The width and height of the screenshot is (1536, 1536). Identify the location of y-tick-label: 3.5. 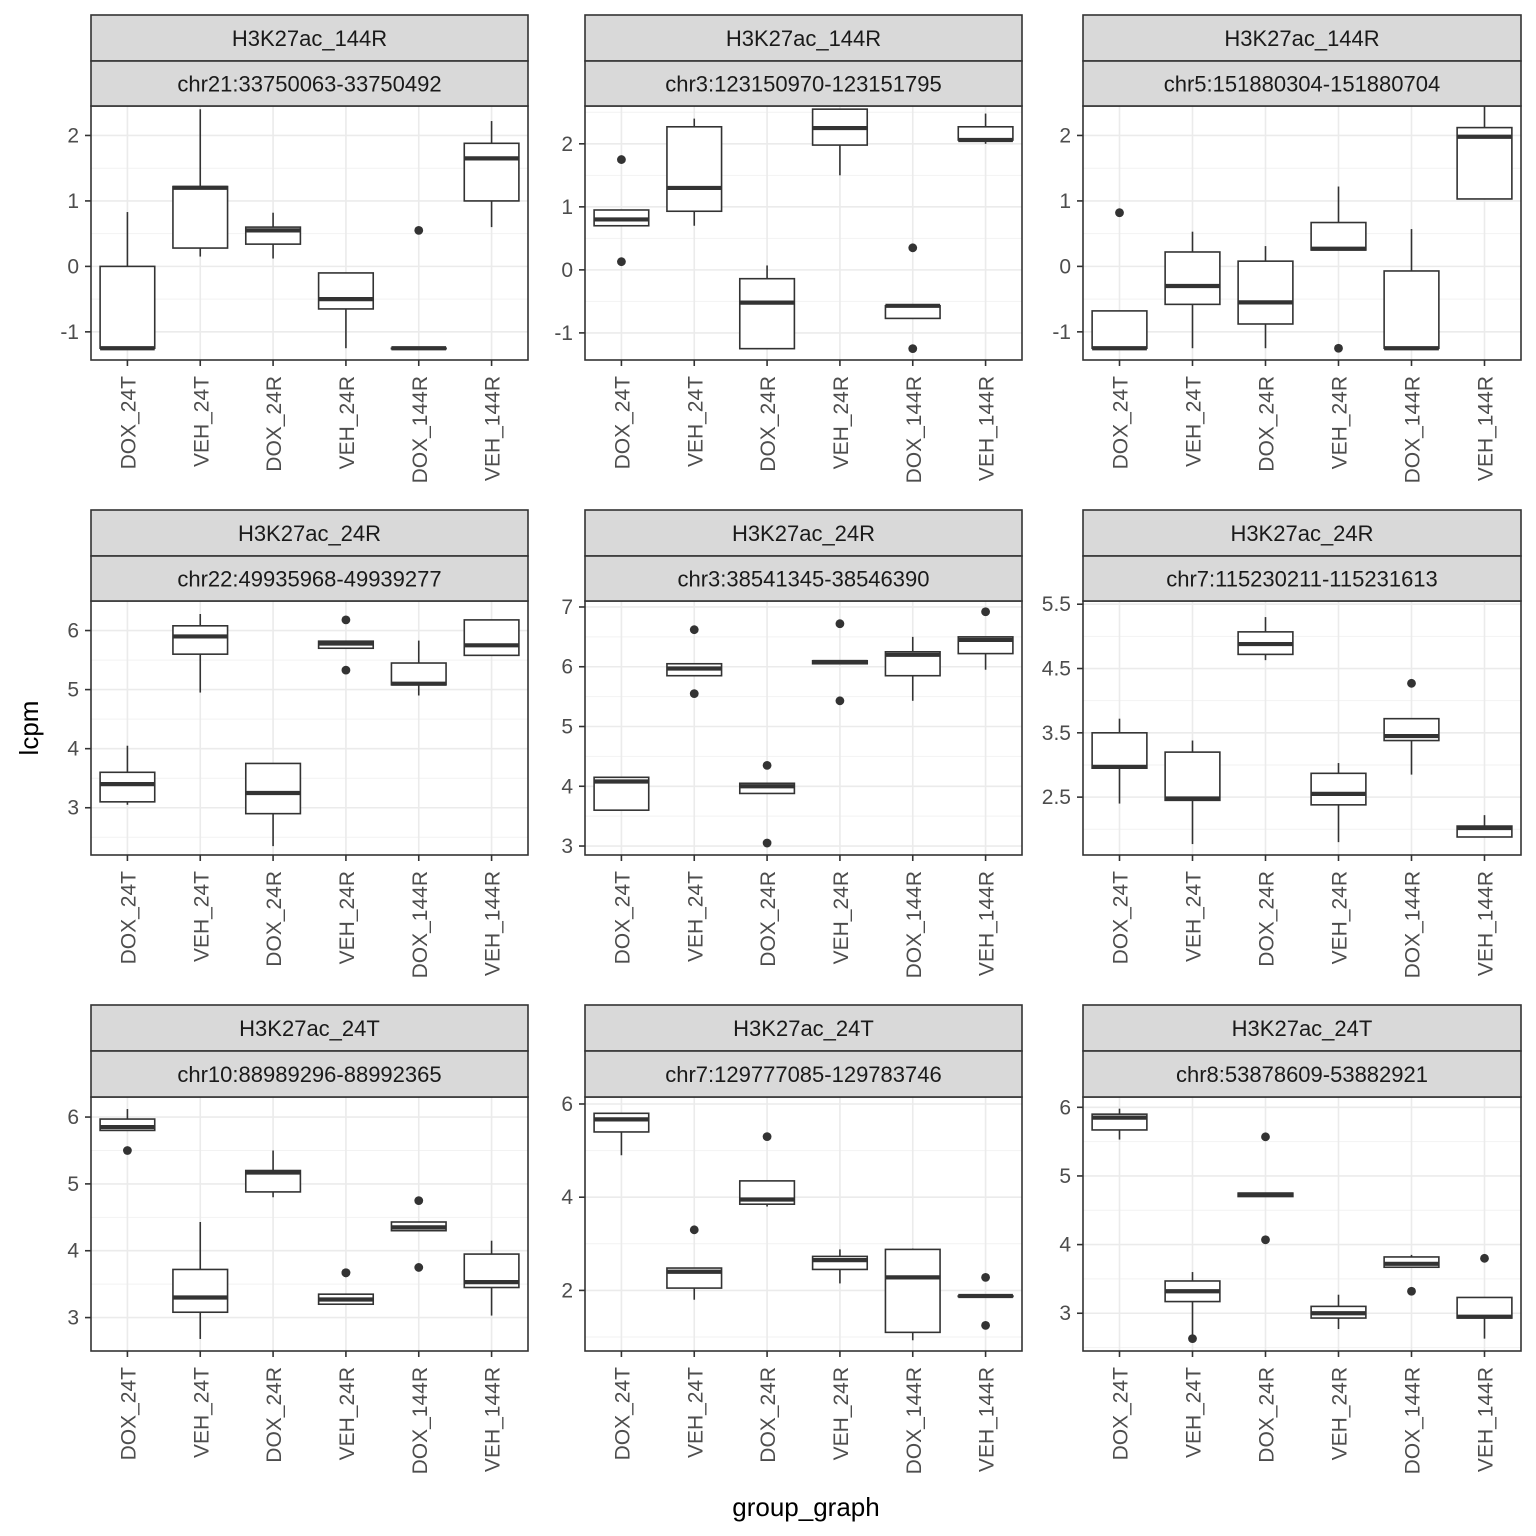
(1056, 733).